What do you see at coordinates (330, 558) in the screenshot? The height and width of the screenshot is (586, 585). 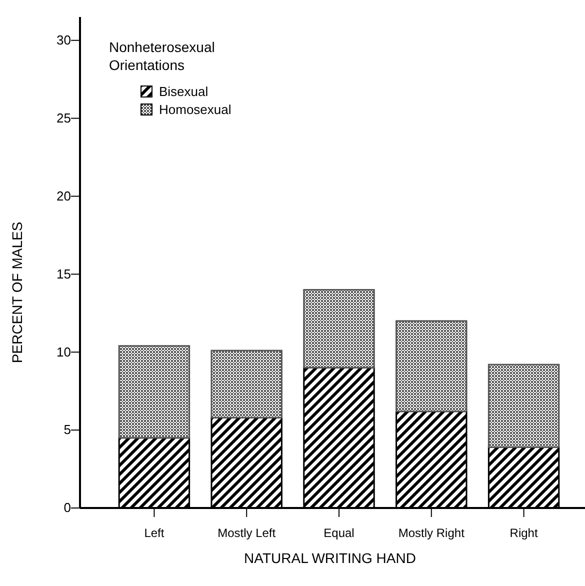 I see `x-axis-title: NATURAL WRITING HAND` at bounding box center [330, 558].